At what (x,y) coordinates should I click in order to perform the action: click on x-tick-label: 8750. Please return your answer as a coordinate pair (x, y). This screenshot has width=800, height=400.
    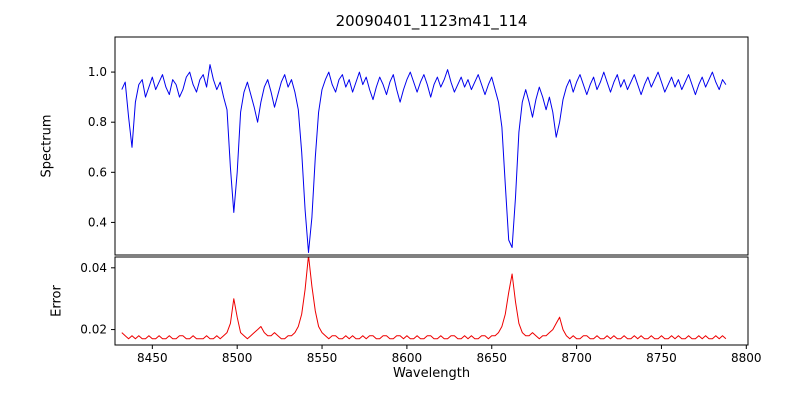
    Looking at the image, I should click on (661, 358).